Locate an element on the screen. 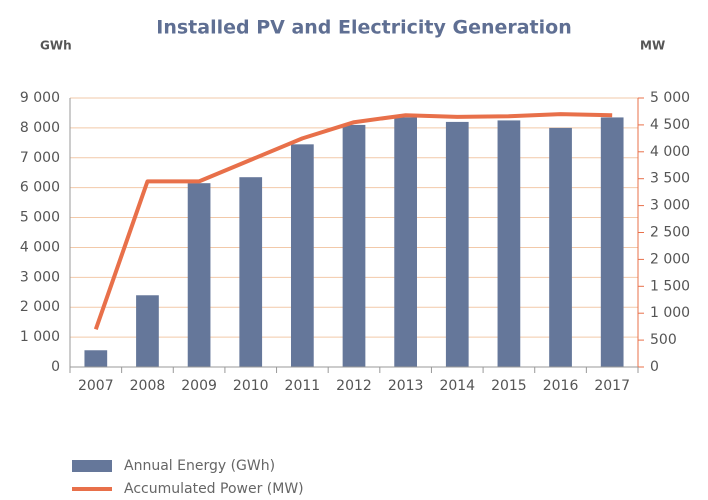  y2-tick-label: 500 is located at coordinates (663, 340).